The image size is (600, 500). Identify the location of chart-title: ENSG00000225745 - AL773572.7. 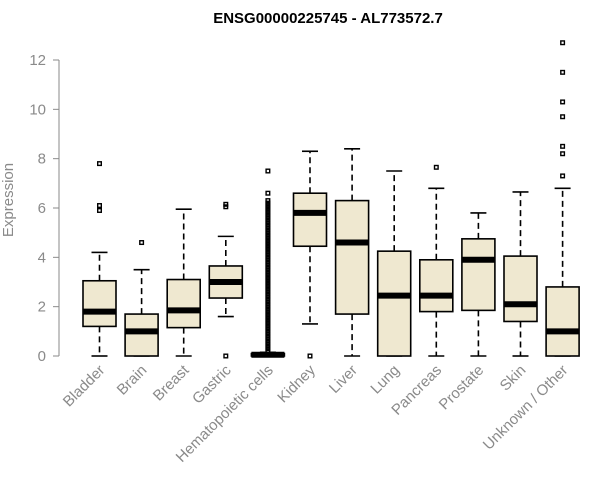
(328, 18).